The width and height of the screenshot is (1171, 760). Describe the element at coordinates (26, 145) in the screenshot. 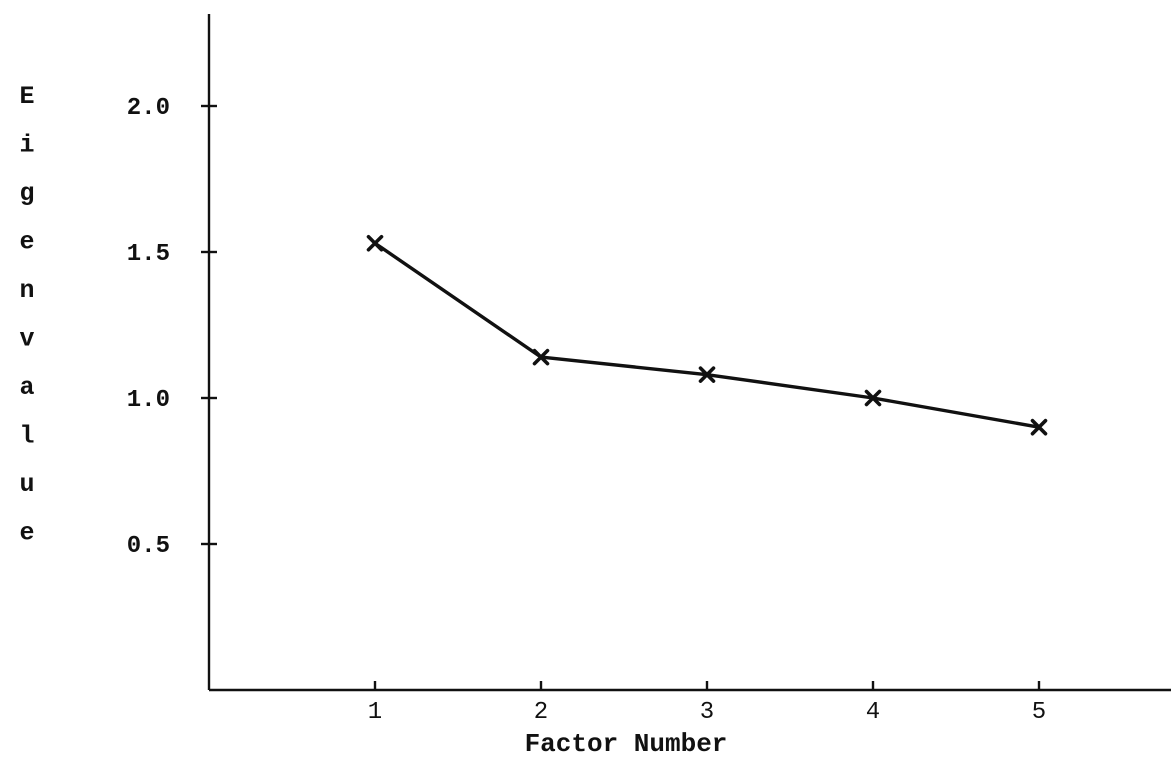

I see `y-axis-label-letter: i` at that location.